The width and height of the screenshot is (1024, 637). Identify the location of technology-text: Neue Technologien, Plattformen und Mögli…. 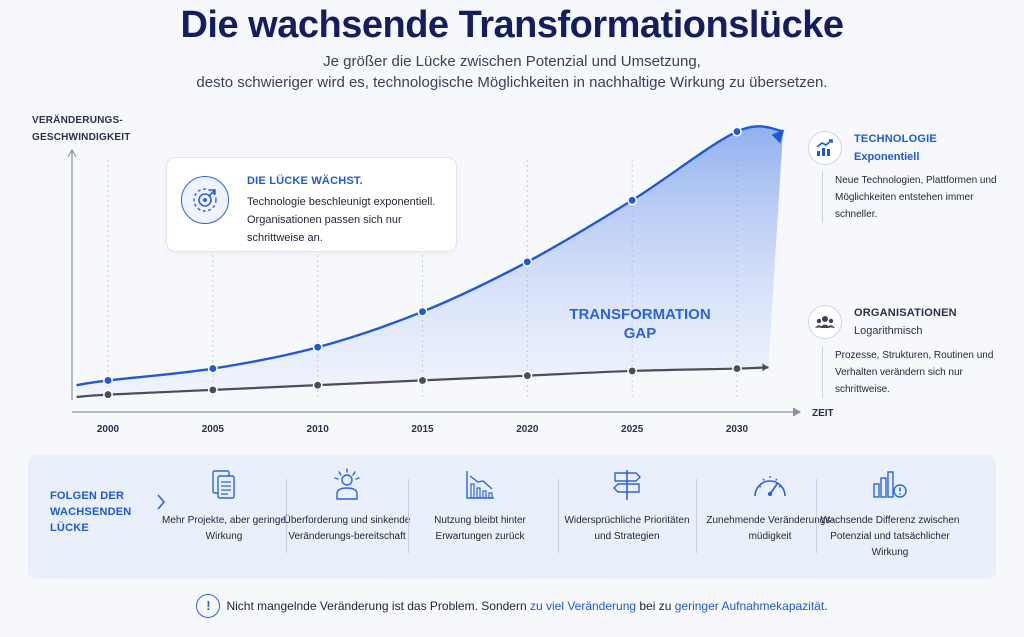
(909, 197).